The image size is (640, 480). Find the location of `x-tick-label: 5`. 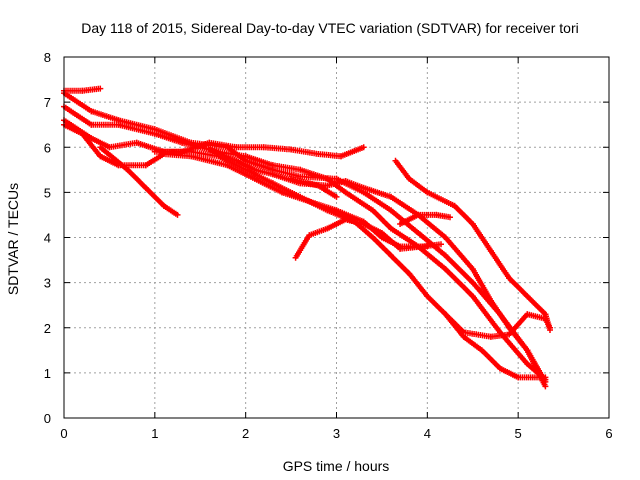

x-tick-label: 5 is located at coordinates (518, 433).